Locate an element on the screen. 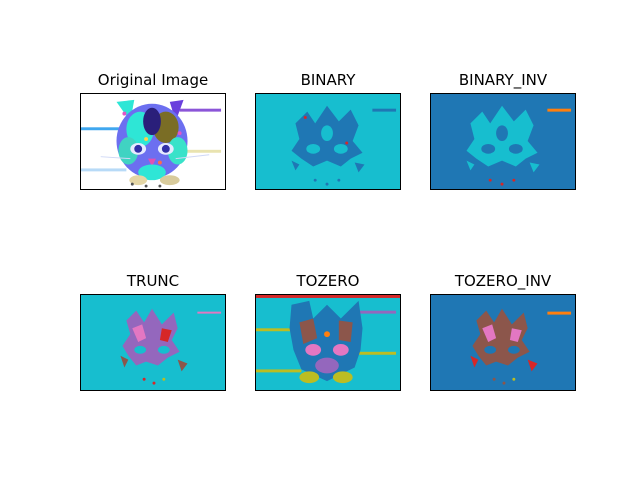 The image size is (640, 480). panel-title-original: Original Image is located at coordinates (153, 80).